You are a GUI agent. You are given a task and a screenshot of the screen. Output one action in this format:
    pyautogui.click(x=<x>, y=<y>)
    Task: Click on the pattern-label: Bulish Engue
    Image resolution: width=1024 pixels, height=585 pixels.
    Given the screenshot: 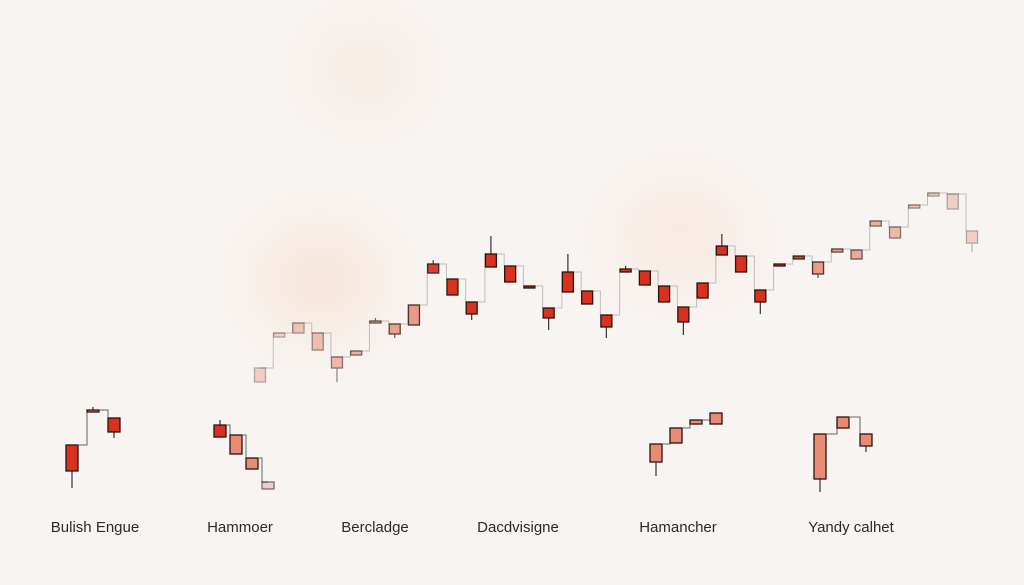 What is the action you would take?
    pyautogui.click(x=95, y=527)
    